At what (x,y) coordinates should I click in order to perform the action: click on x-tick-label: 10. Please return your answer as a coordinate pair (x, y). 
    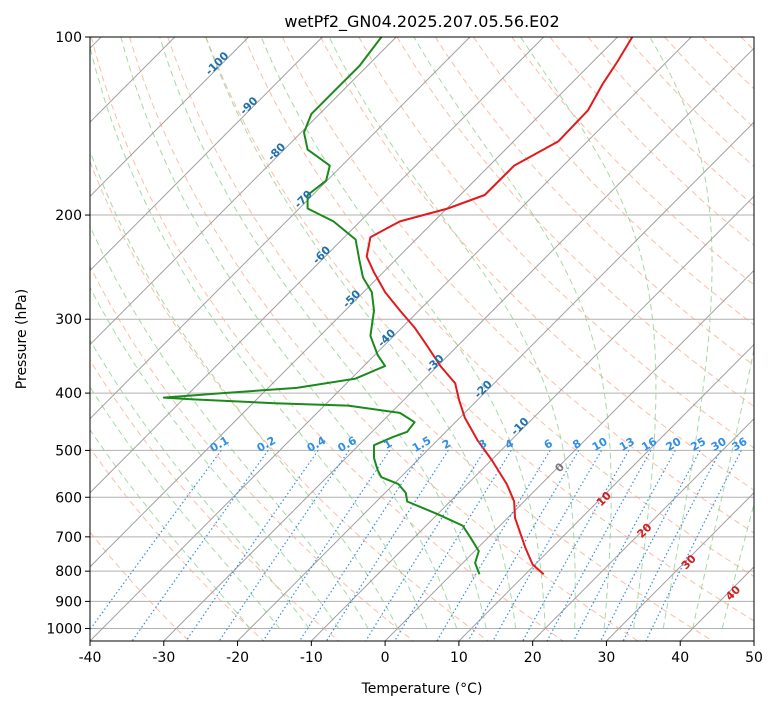
    Looking at the image, I should click on (459, 658).